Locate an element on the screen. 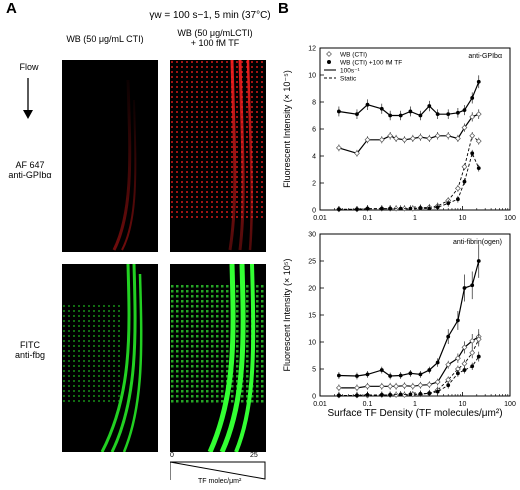 The width and height of the screenshot is (520, 490). row-label-gpib-line2: anti-GPIbα is located at coordinates (30, 175).